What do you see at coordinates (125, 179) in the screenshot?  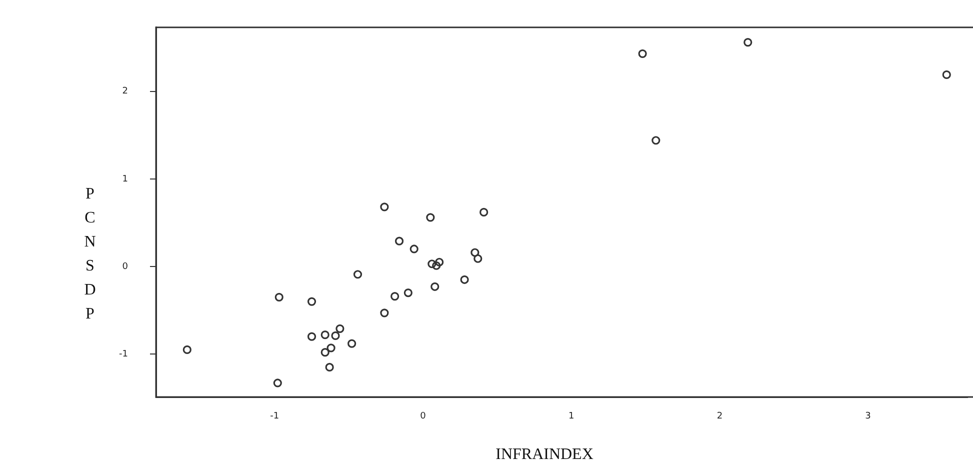 I see `y-tick-label: 1` at bounding box center [125, 179].